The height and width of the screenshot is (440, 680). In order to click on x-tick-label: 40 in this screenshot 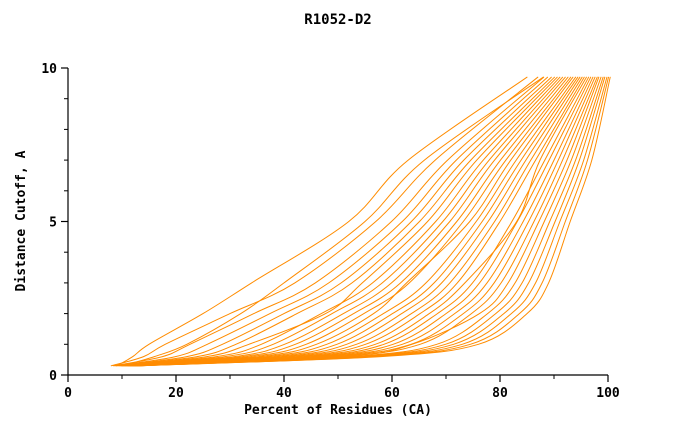, I will do `click(284, 393)`.